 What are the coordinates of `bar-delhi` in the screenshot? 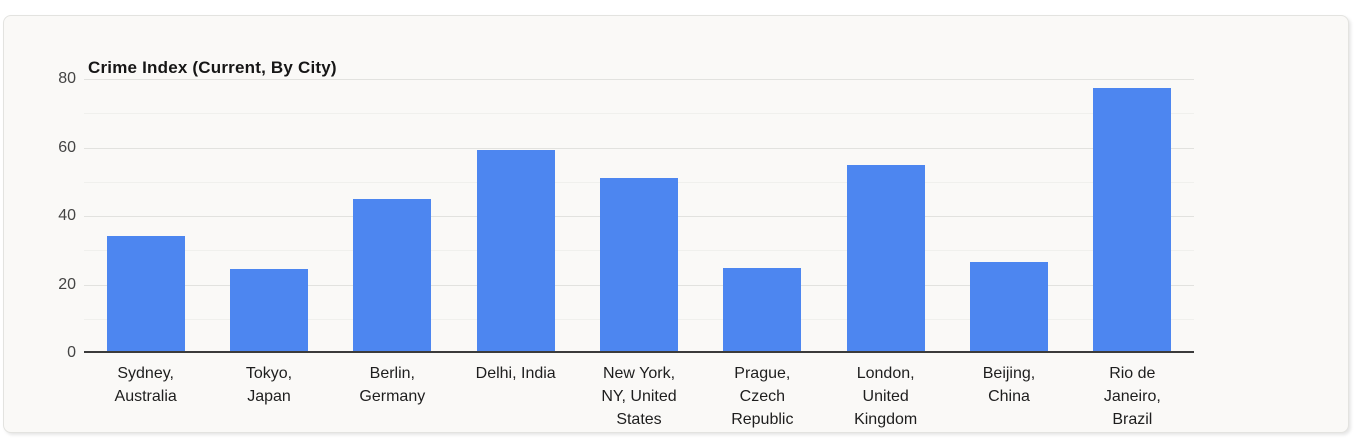 It's located at (515, 250).